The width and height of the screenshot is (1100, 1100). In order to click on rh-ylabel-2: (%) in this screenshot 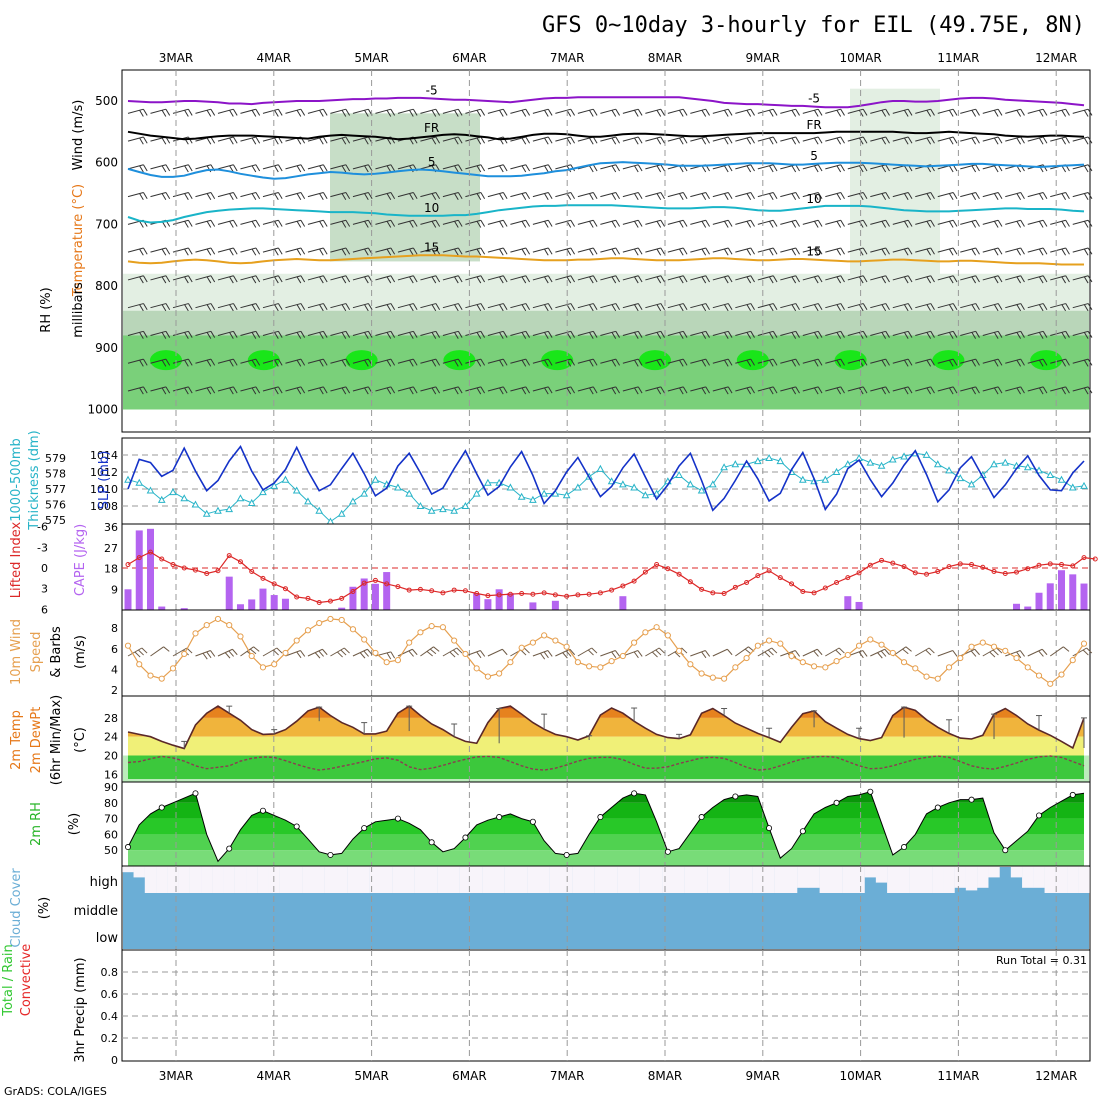, I will do `click(74, 824)`.